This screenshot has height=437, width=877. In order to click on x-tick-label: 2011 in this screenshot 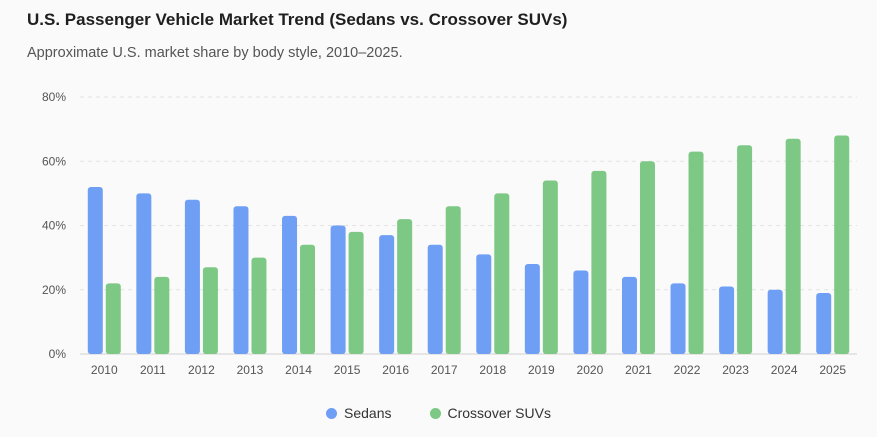, I will do `click(153, 370)`.